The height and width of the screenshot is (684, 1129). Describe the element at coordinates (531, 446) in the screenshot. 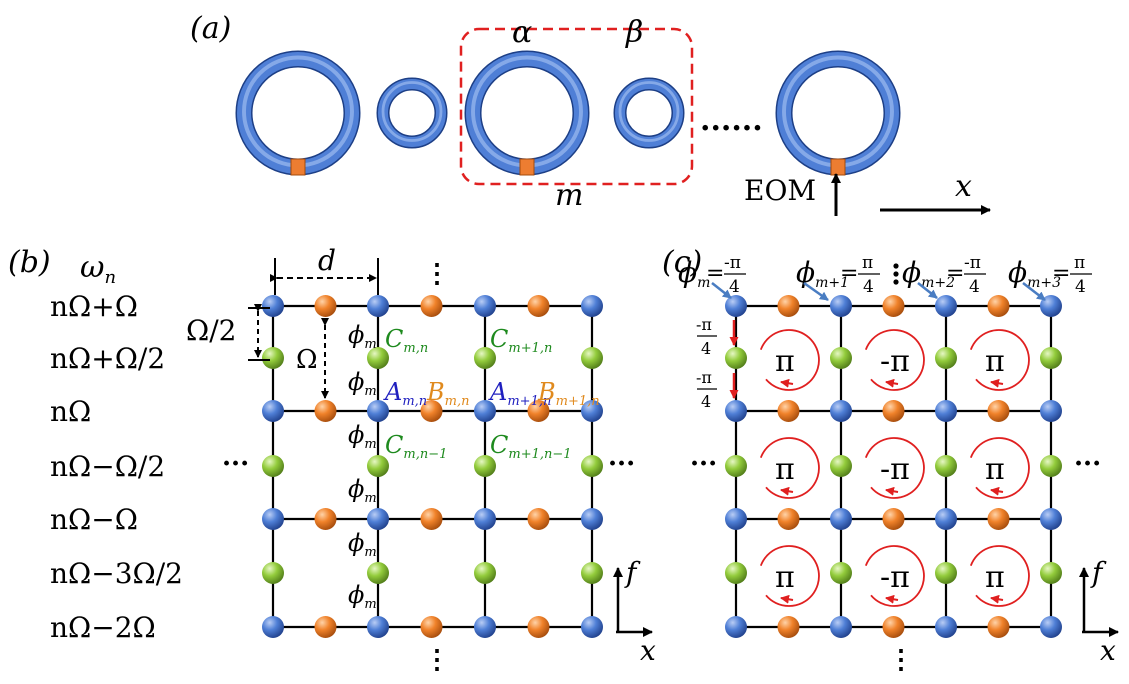

I see `site-label-c-m1n1: Cm+1,n−1` at that location.